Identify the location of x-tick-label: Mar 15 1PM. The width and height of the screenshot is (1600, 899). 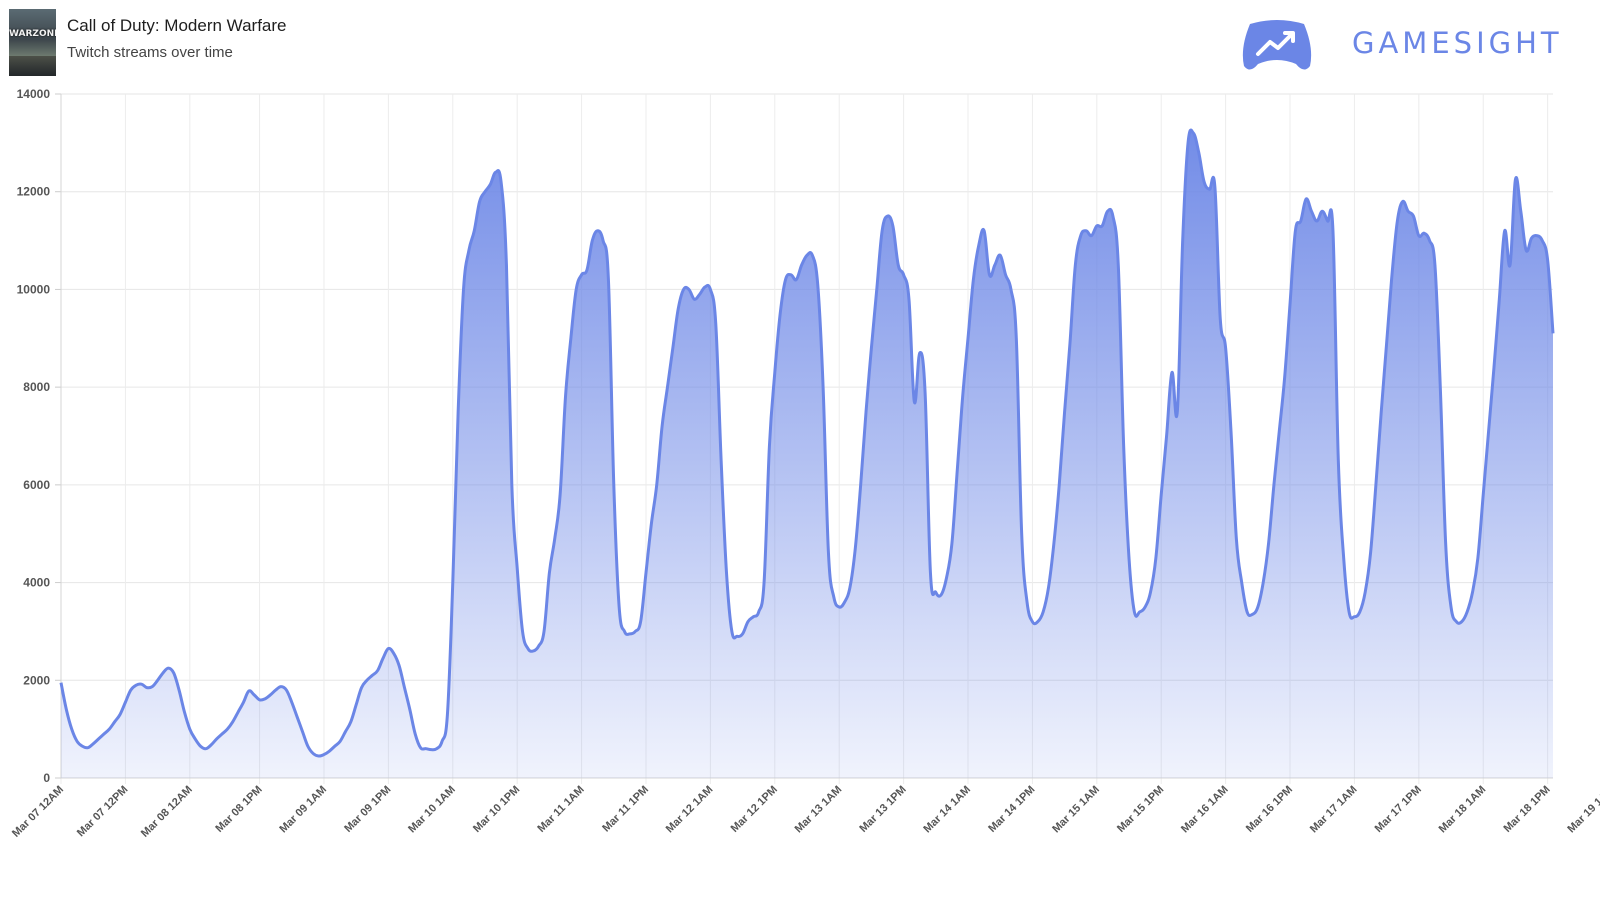
(1140, 809).